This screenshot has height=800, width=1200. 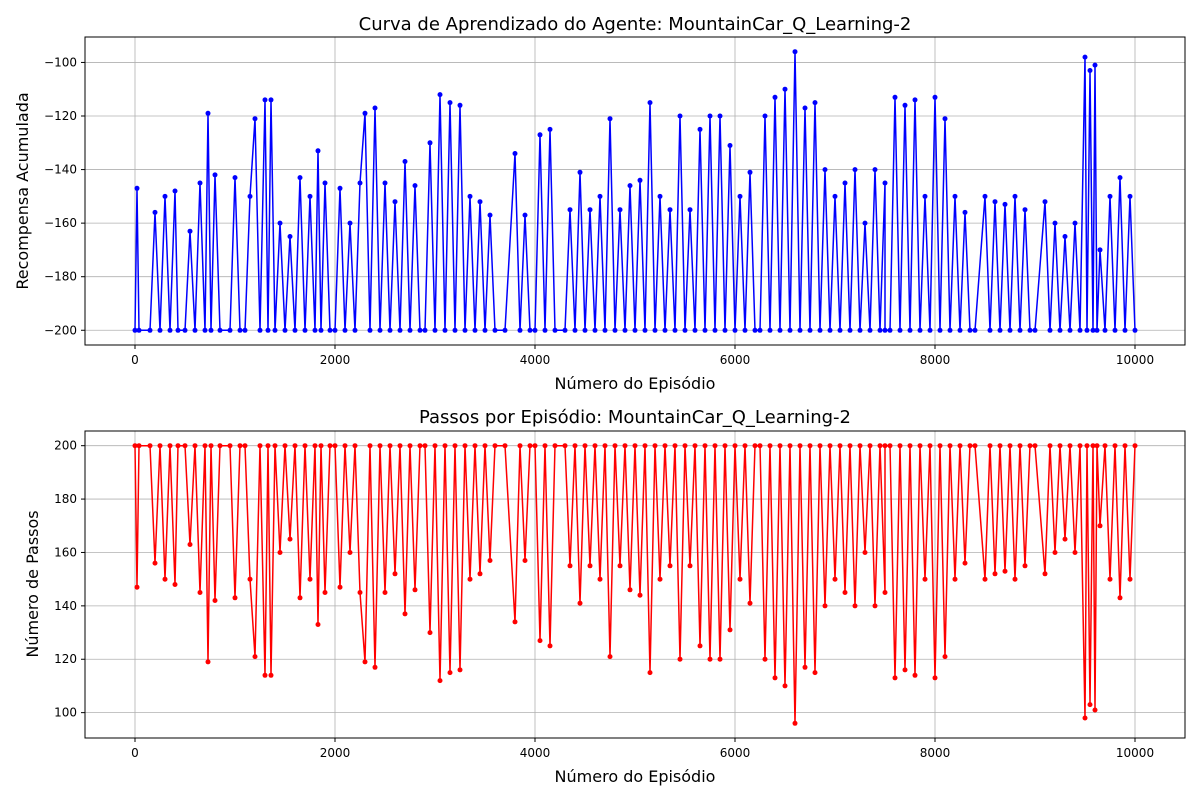 What do you see at coordinates (335, 360) in the screenshot?
I see `reward-chart-xtick-label: 2000` at bounding box center [335, 360].